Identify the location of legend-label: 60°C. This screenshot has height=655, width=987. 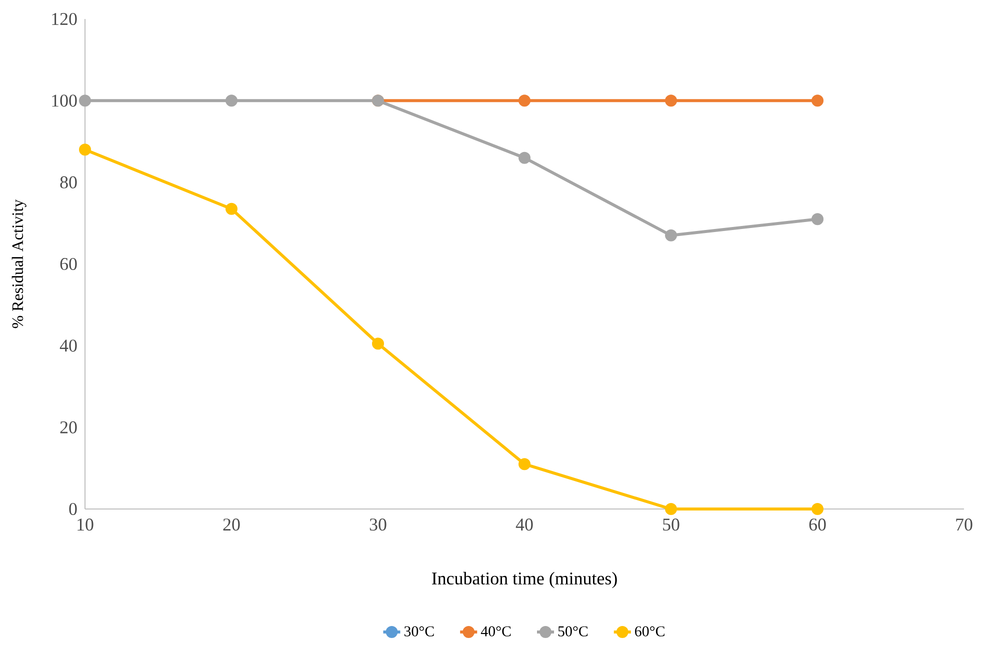
(649, 631).